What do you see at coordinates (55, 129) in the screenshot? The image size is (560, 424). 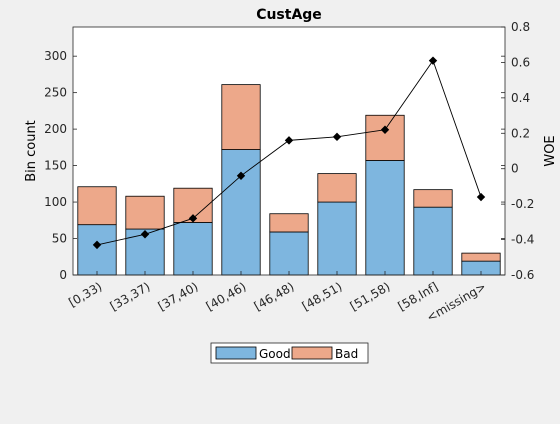 I see `y-tick-label-4: 200` at bounding box center [55, 129].